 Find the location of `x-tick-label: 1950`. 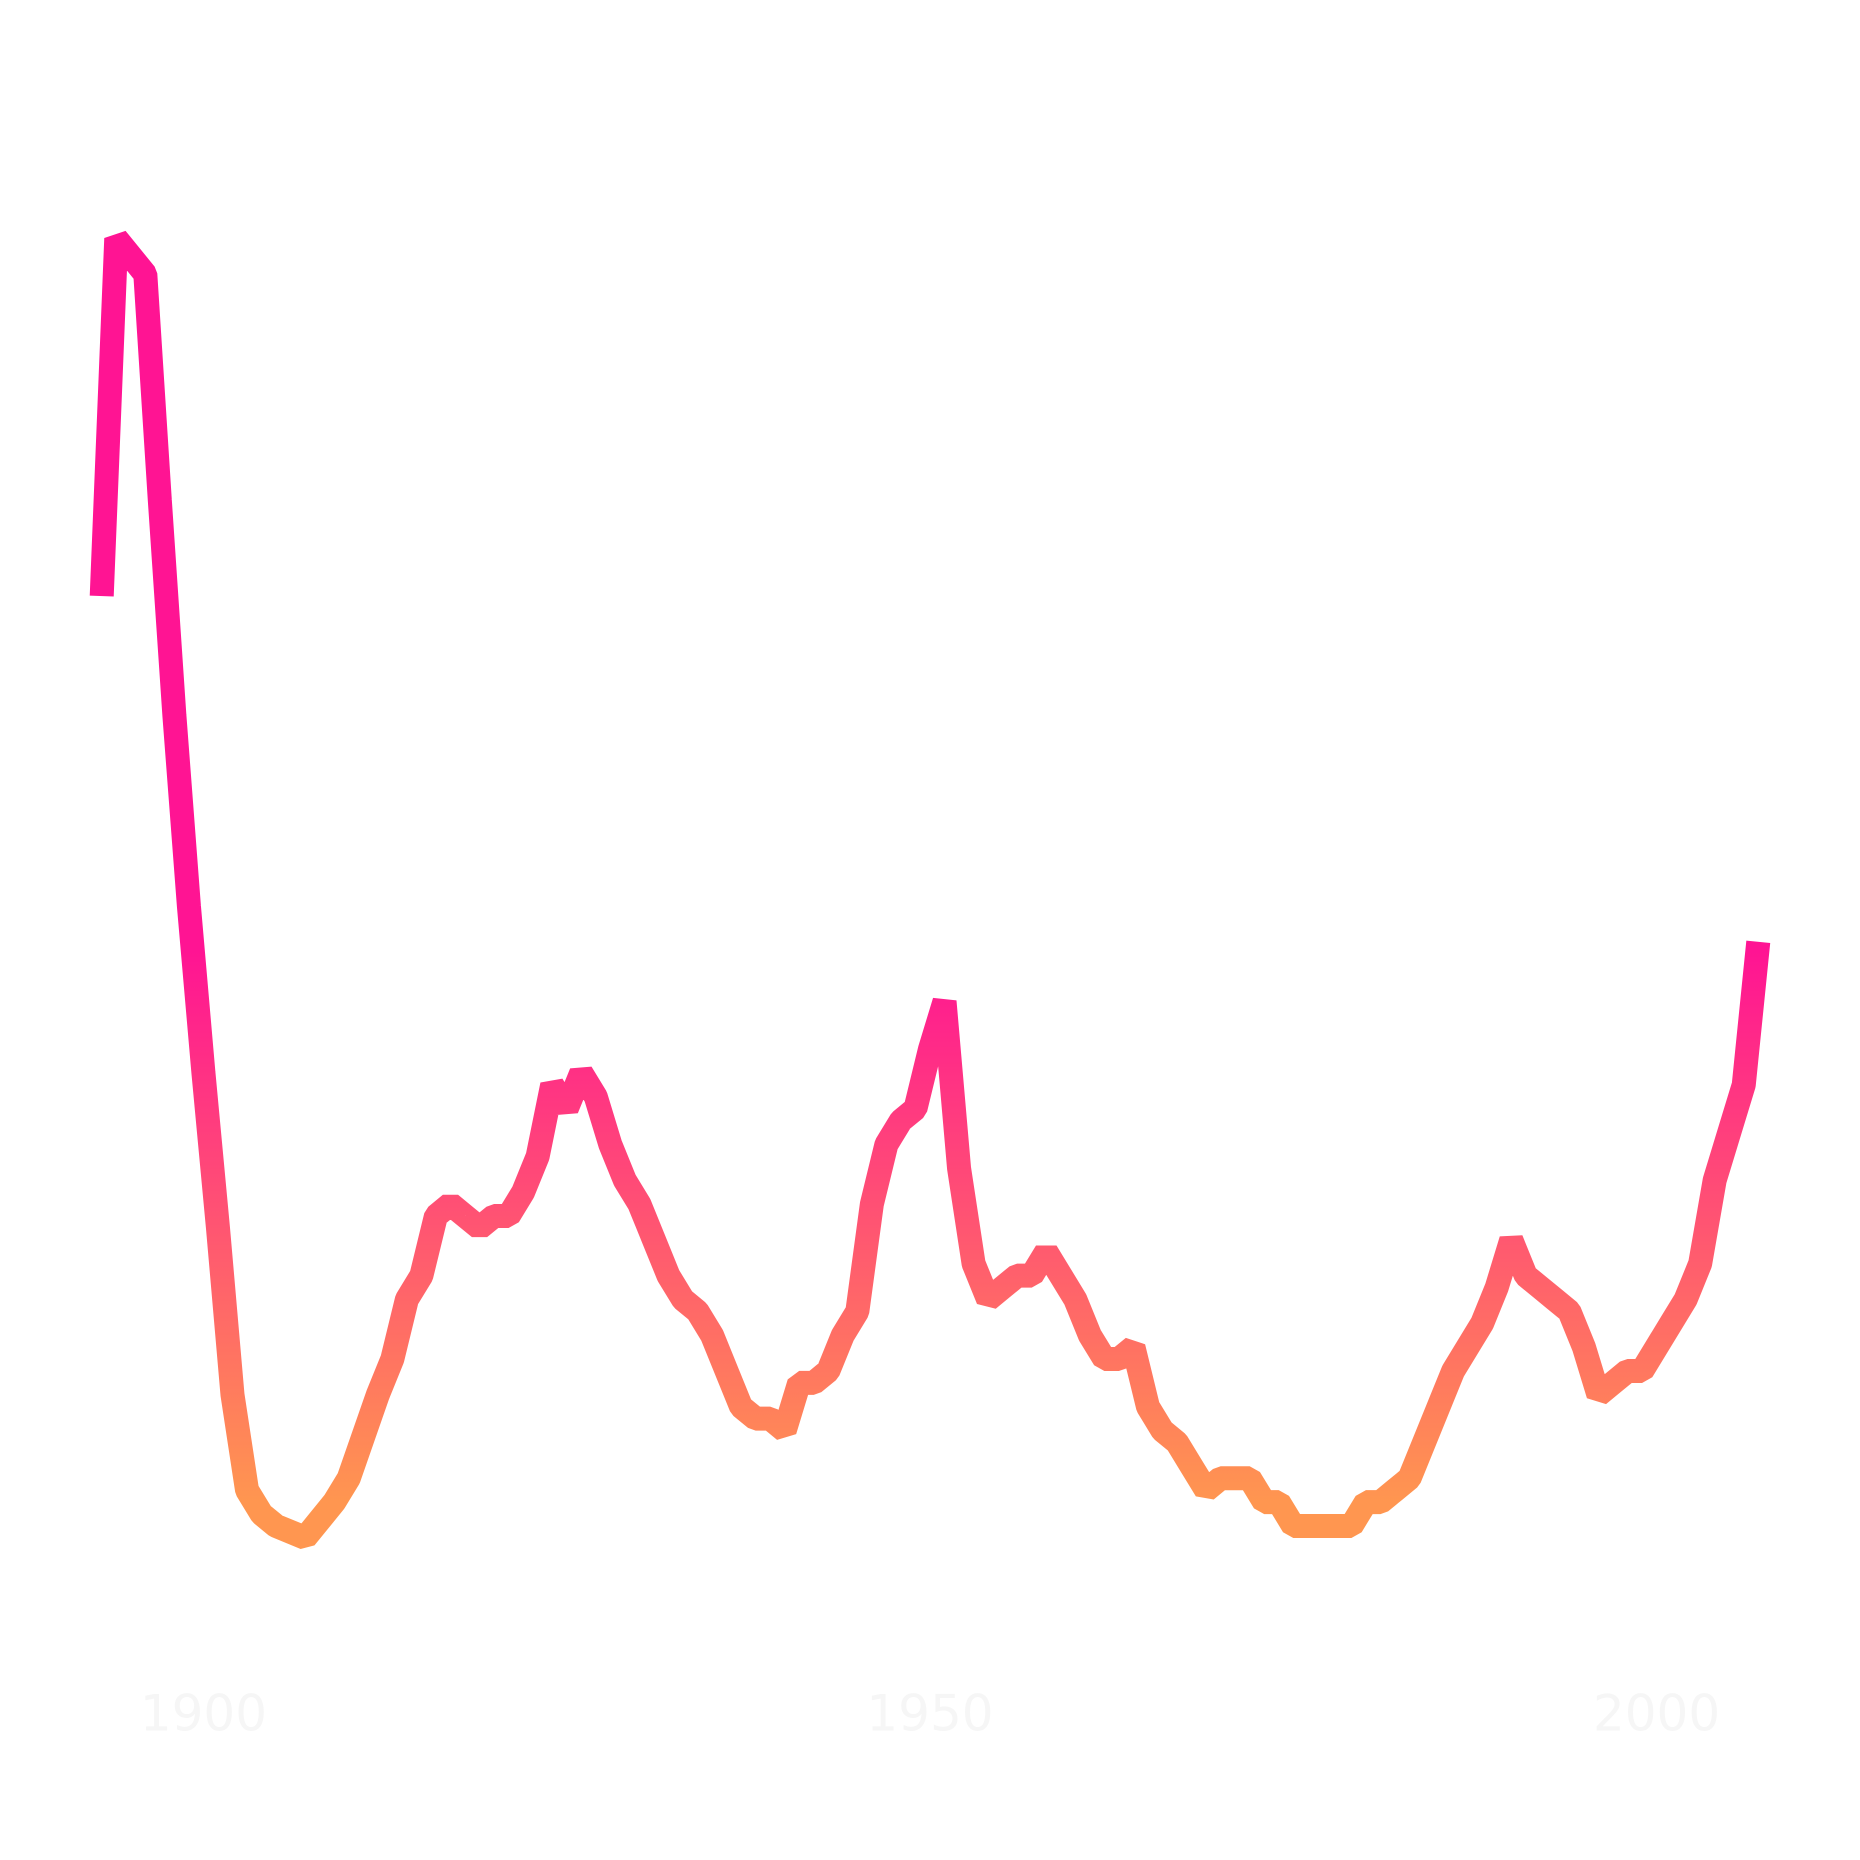

x-tick-label: 1950 is located at coordinates (929, 1714).